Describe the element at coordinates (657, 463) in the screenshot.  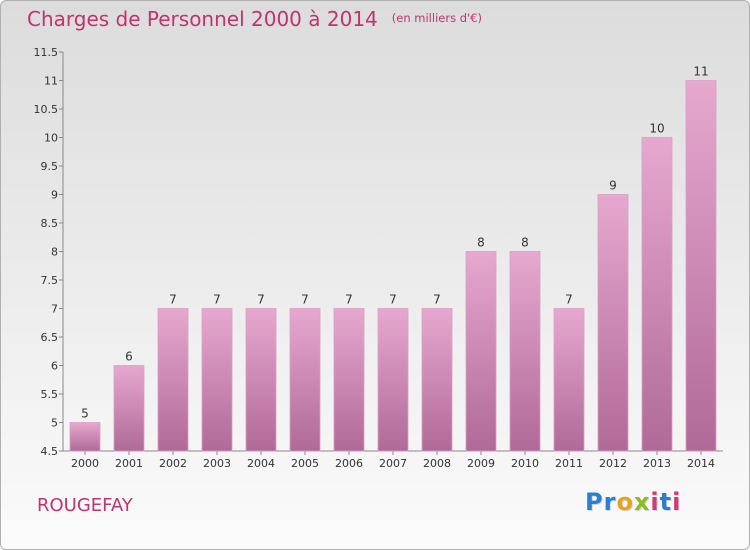
I see `x-tick-label: 2013` at that location.